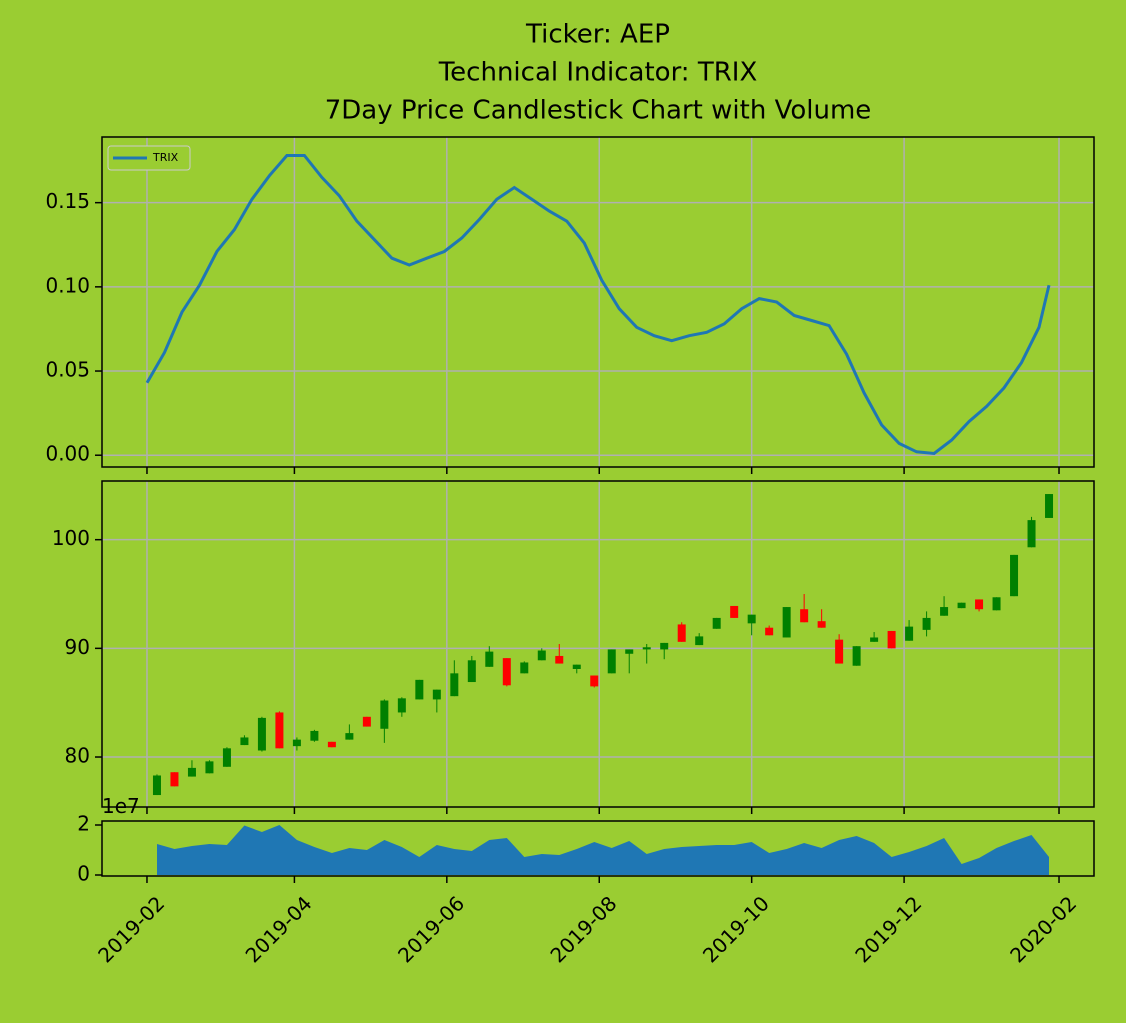 The height and width of the screenshot is (1023, 1126). What do you see at coordinates (67, 454) in the screenshot?
I see `y-tick-label: 0.00` at bounding box center [67, 454].